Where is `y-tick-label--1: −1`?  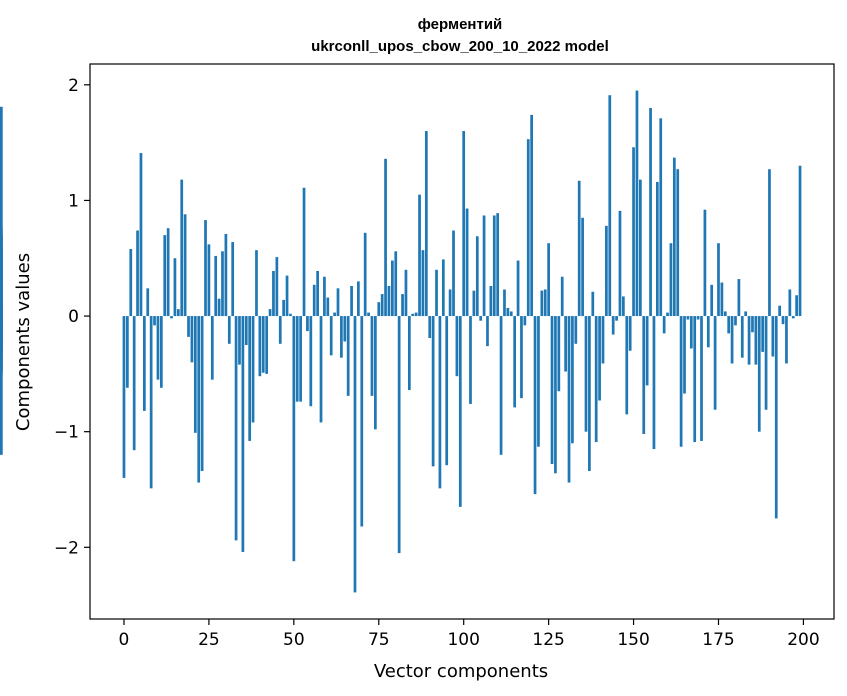
y-tick-label--1: −1 is located at coordinates (66, 433).